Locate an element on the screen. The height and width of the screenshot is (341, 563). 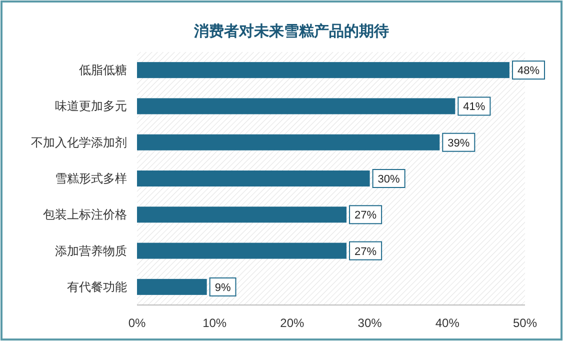
data-label: 39% is located at coordinates (459, 143).